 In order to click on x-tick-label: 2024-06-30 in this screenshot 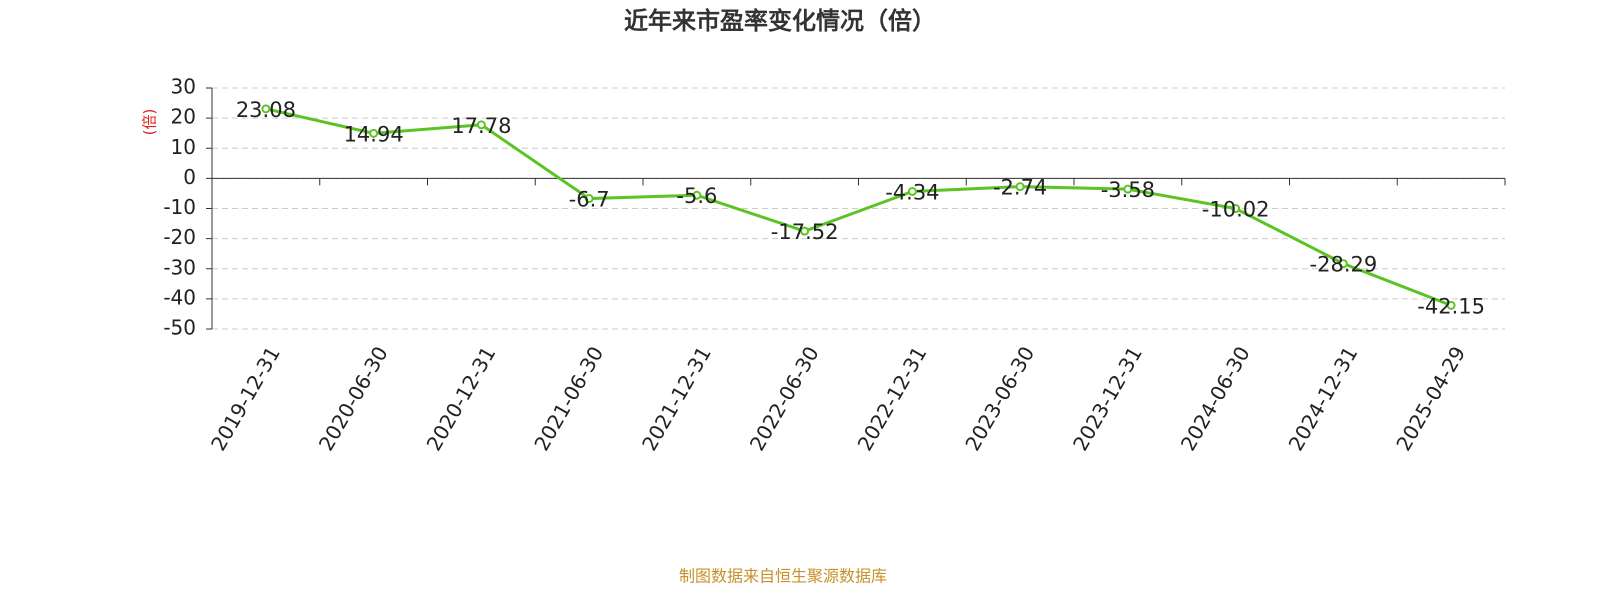, I will do `click(1215, 398)`.